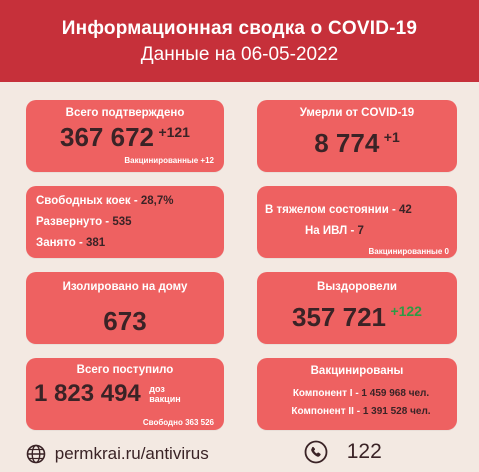 The image size is (479, 472). What do you see at coordinates (332, 210) in the screenshot?
I see `severe-label: В тяжелом состоянии -` at bounding box center [332, 210].